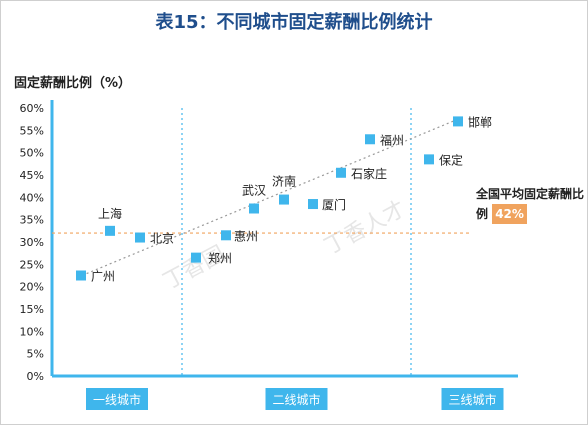 The height and width of the screenshot is (425, 588). What do you see at coordinates (32, 108) in the screenshot?
I see `y-tick-label: 60%` at bounding box center [32, 108].